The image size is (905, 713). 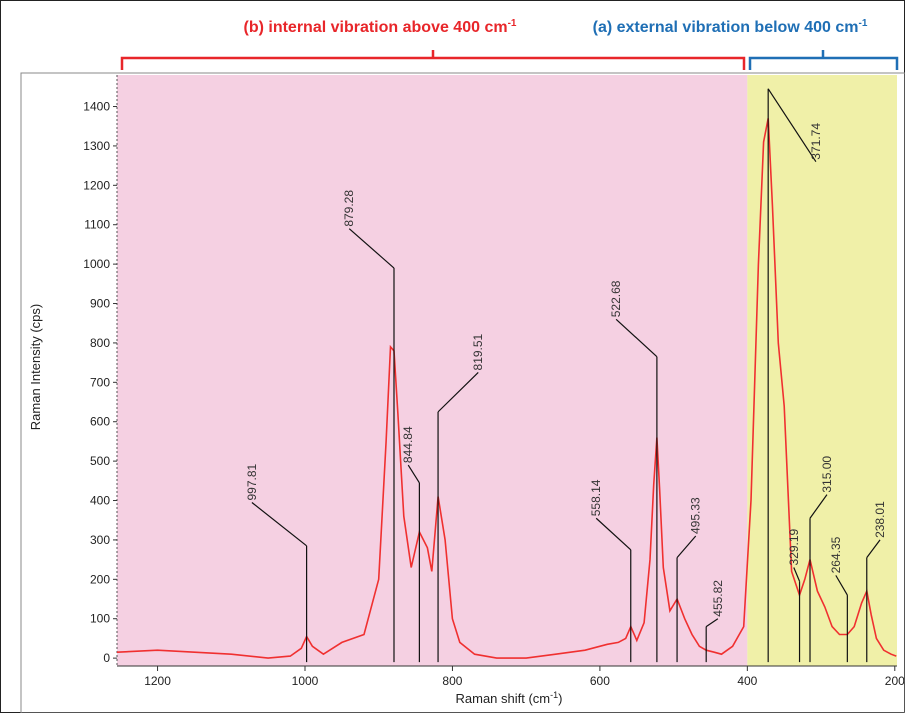 I want to click on y-tick-label: 400, so click(x=100, y=501).